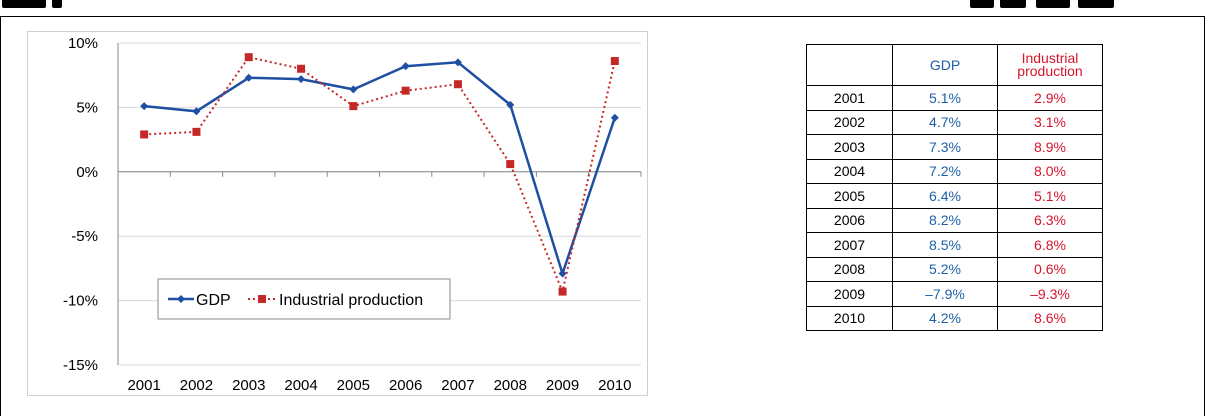  Describe the element at coordinates (1050, 98) in the screenshot. I see `table-cell-industrial-production: 2.9%` at that location.